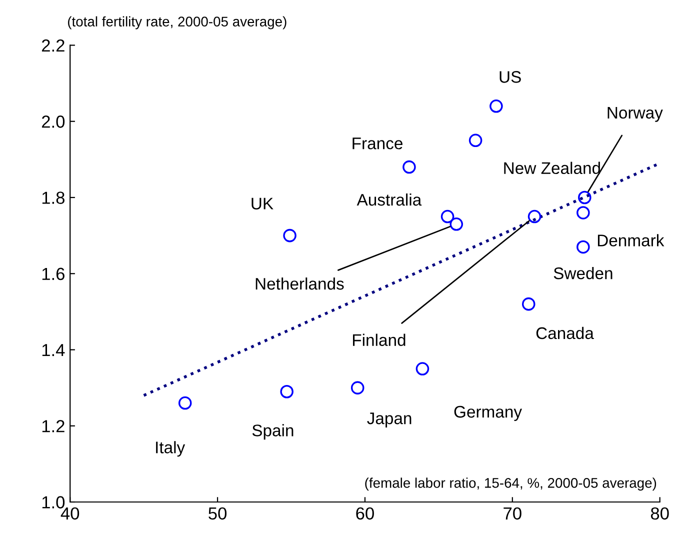 The height and width of the screenshot is (549, 674). Describe the element at coordinates (53, 274) in the screenshot. I see `y-tick-label: 1.6` at that location.